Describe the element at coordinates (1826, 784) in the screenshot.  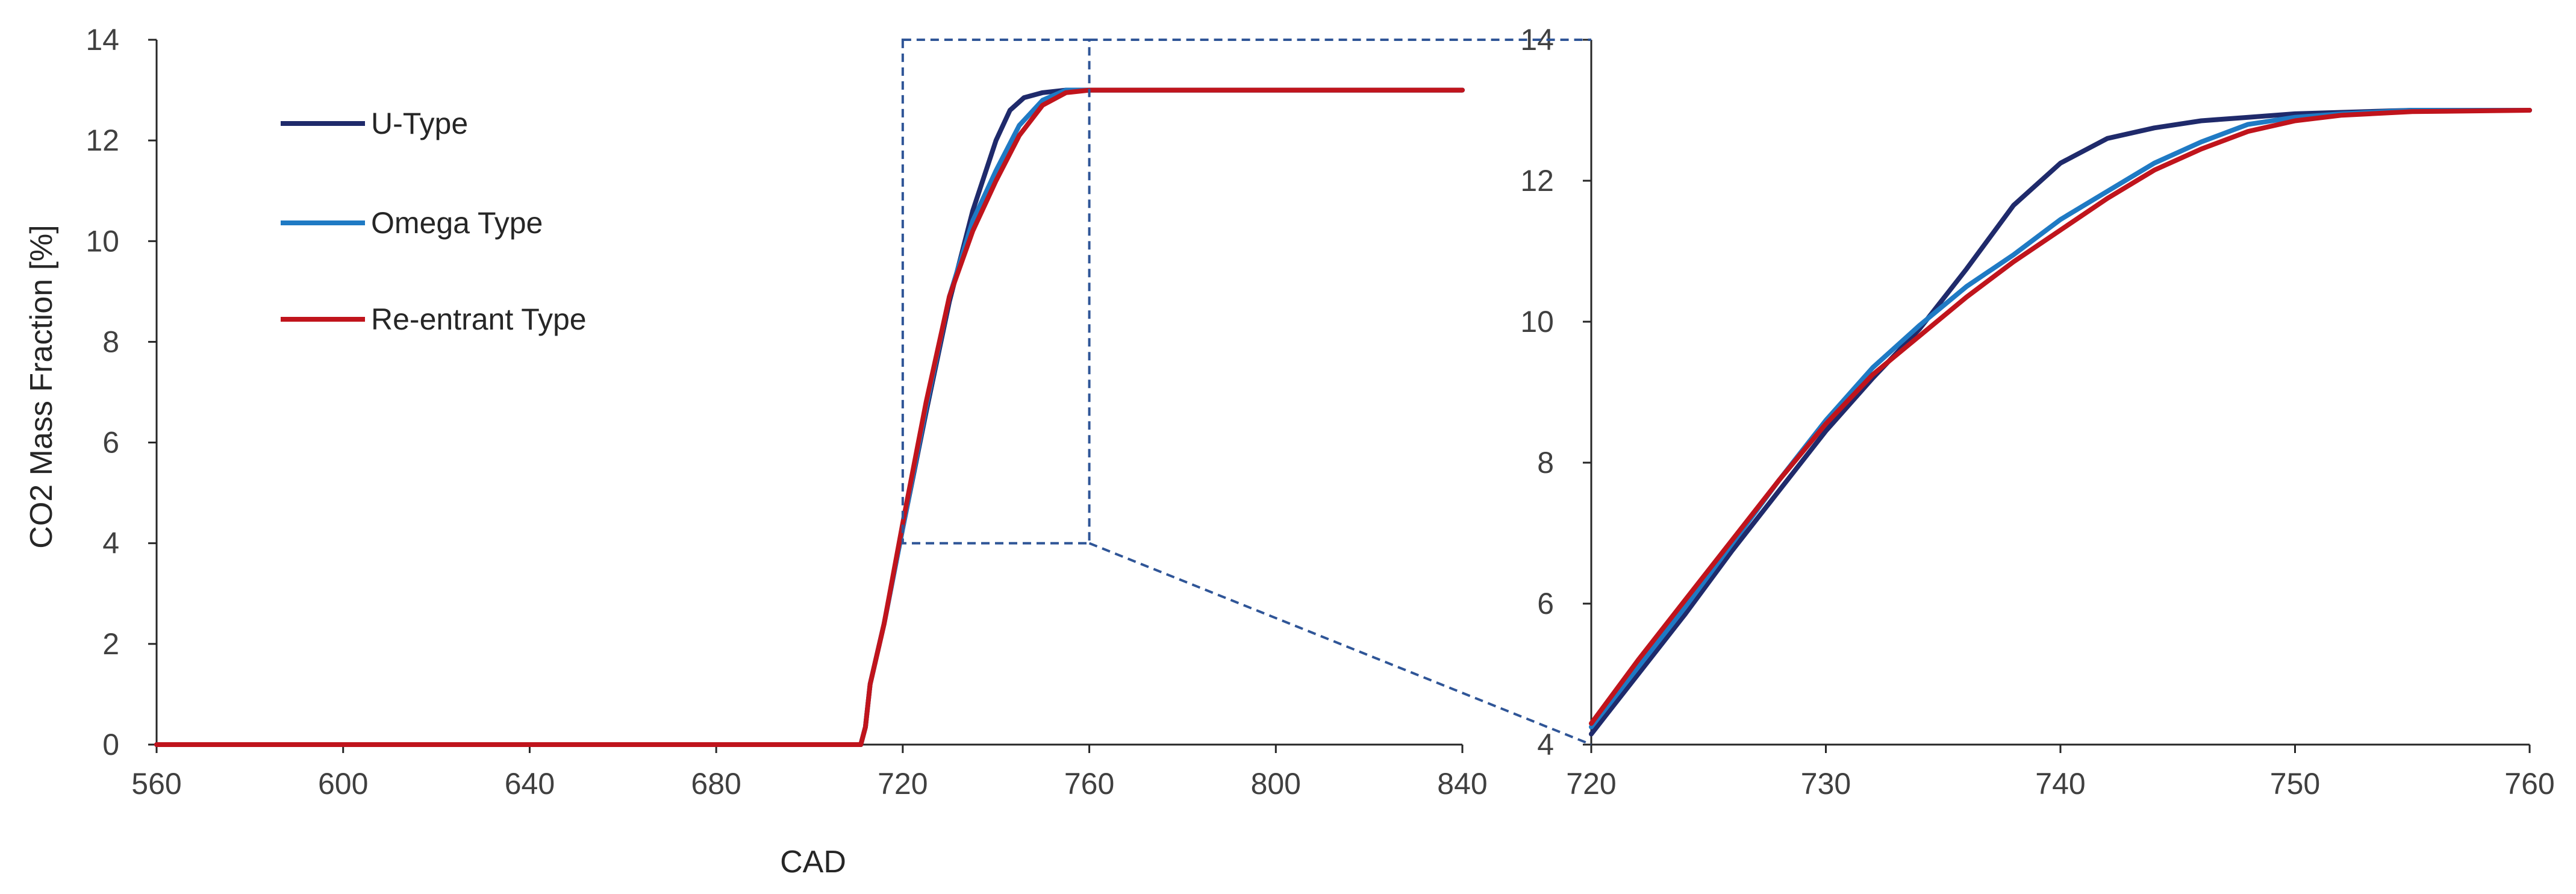
I see `x-tick-label: 730` at that location.